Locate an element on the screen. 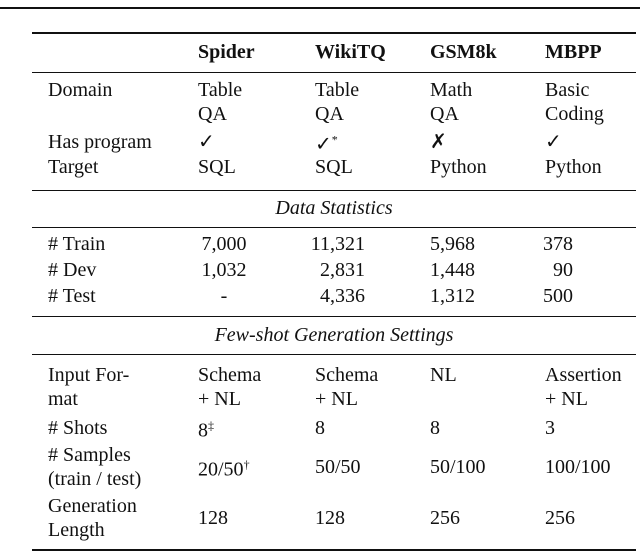  column-header: WikiTQ is located at coordinates (350, 52).